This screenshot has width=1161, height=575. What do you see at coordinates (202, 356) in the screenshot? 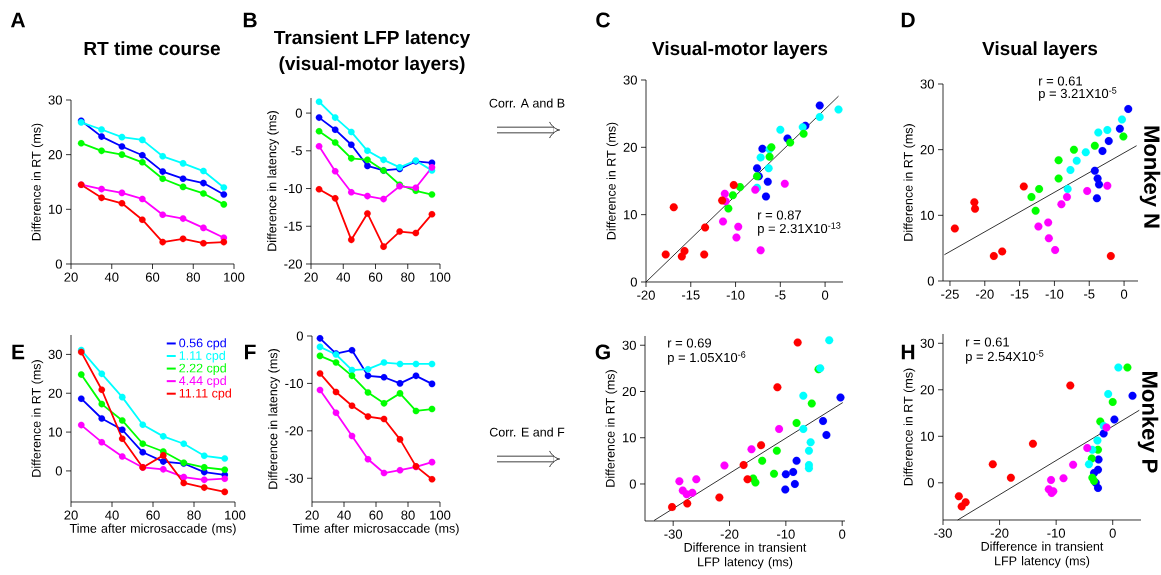
I see `legend-label: 1.11 cpd` at bounding box center [202, 356].